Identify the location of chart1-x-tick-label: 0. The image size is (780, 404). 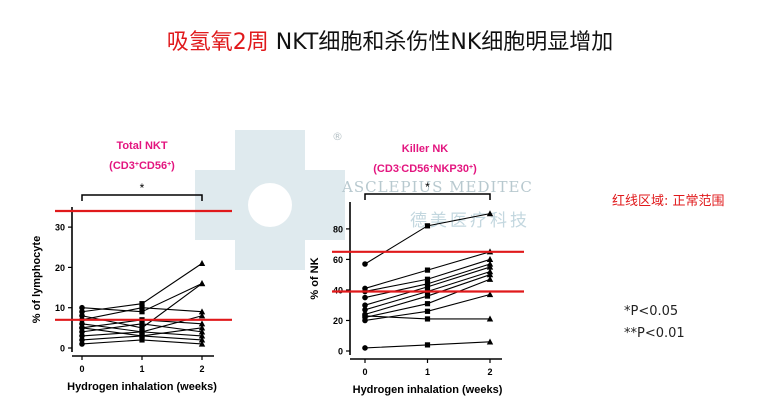
(81, 369).